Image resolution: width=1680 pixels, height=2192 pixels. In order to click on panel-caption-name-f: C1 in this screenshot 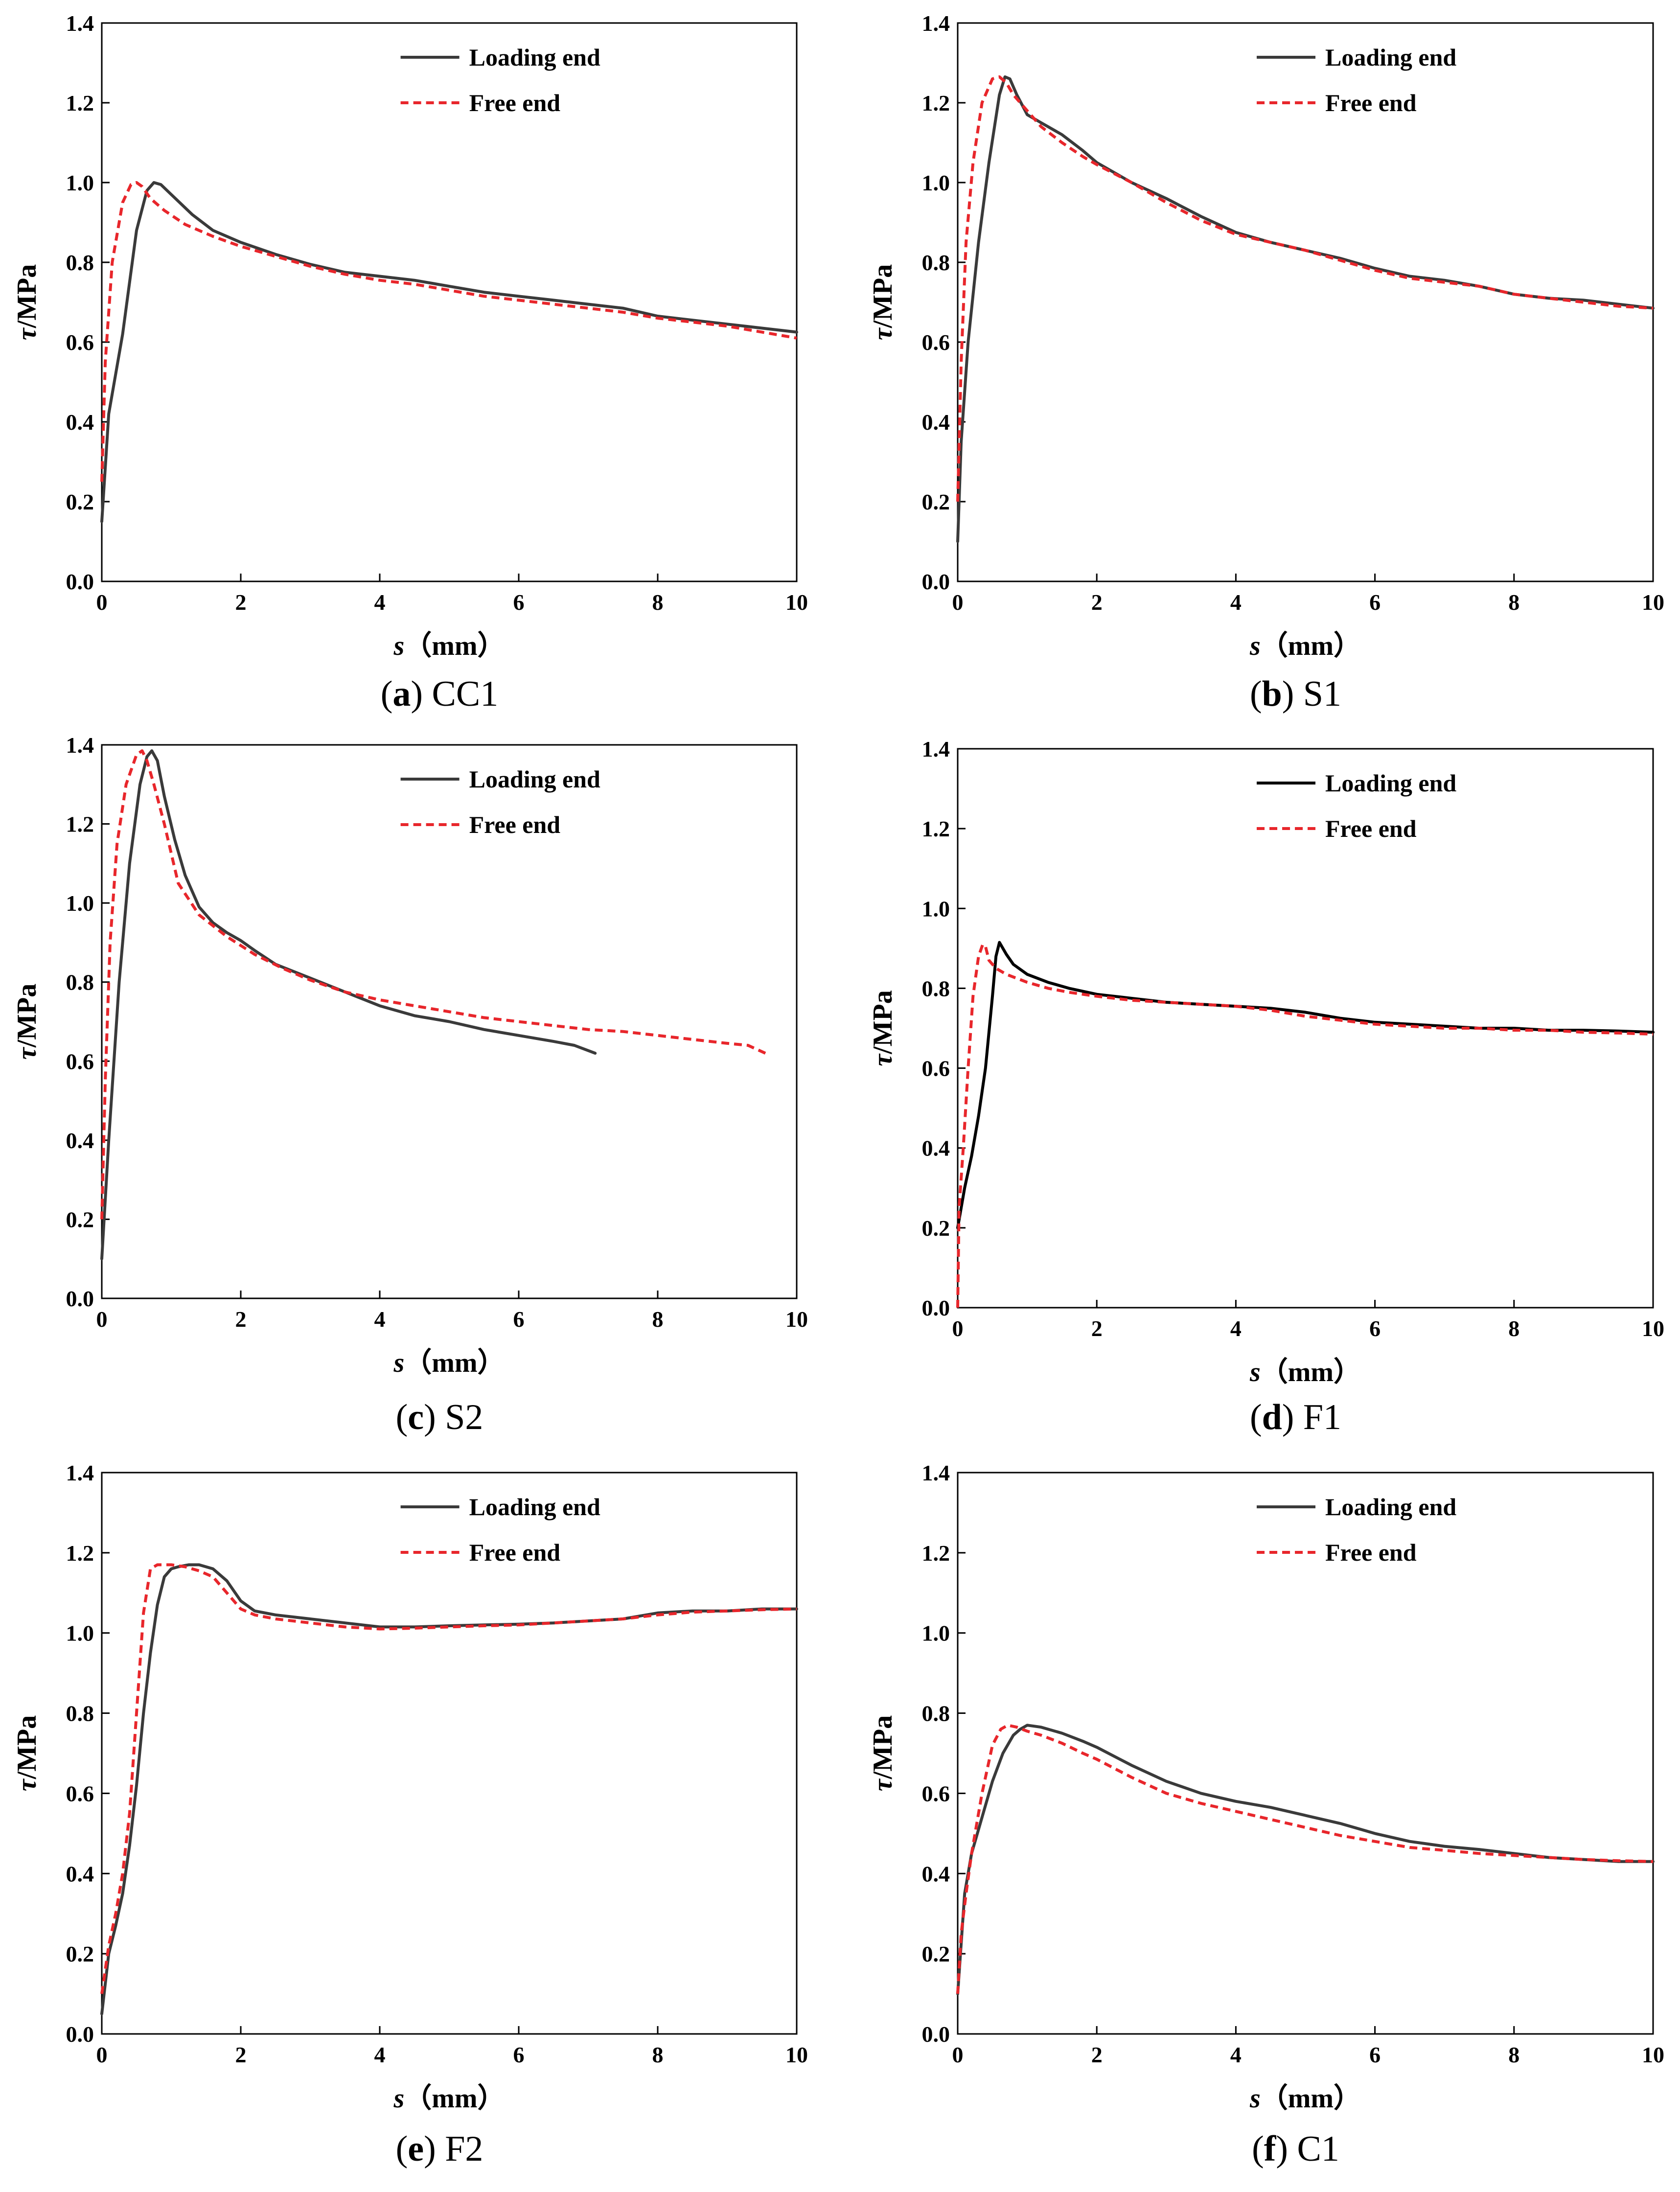, I will do `click(1313, 2149)`.